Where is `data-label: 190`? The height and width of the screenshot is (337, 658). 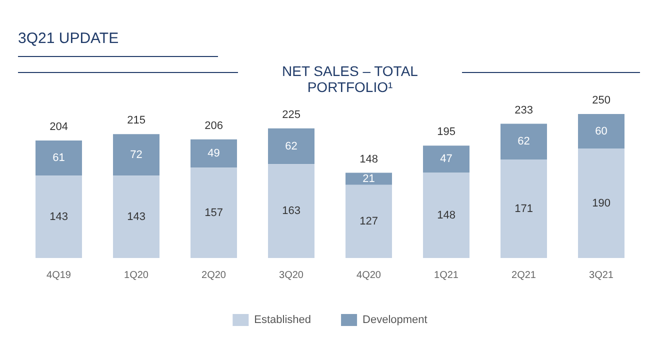 data-label: 190 is located at coordinates (601, 203).